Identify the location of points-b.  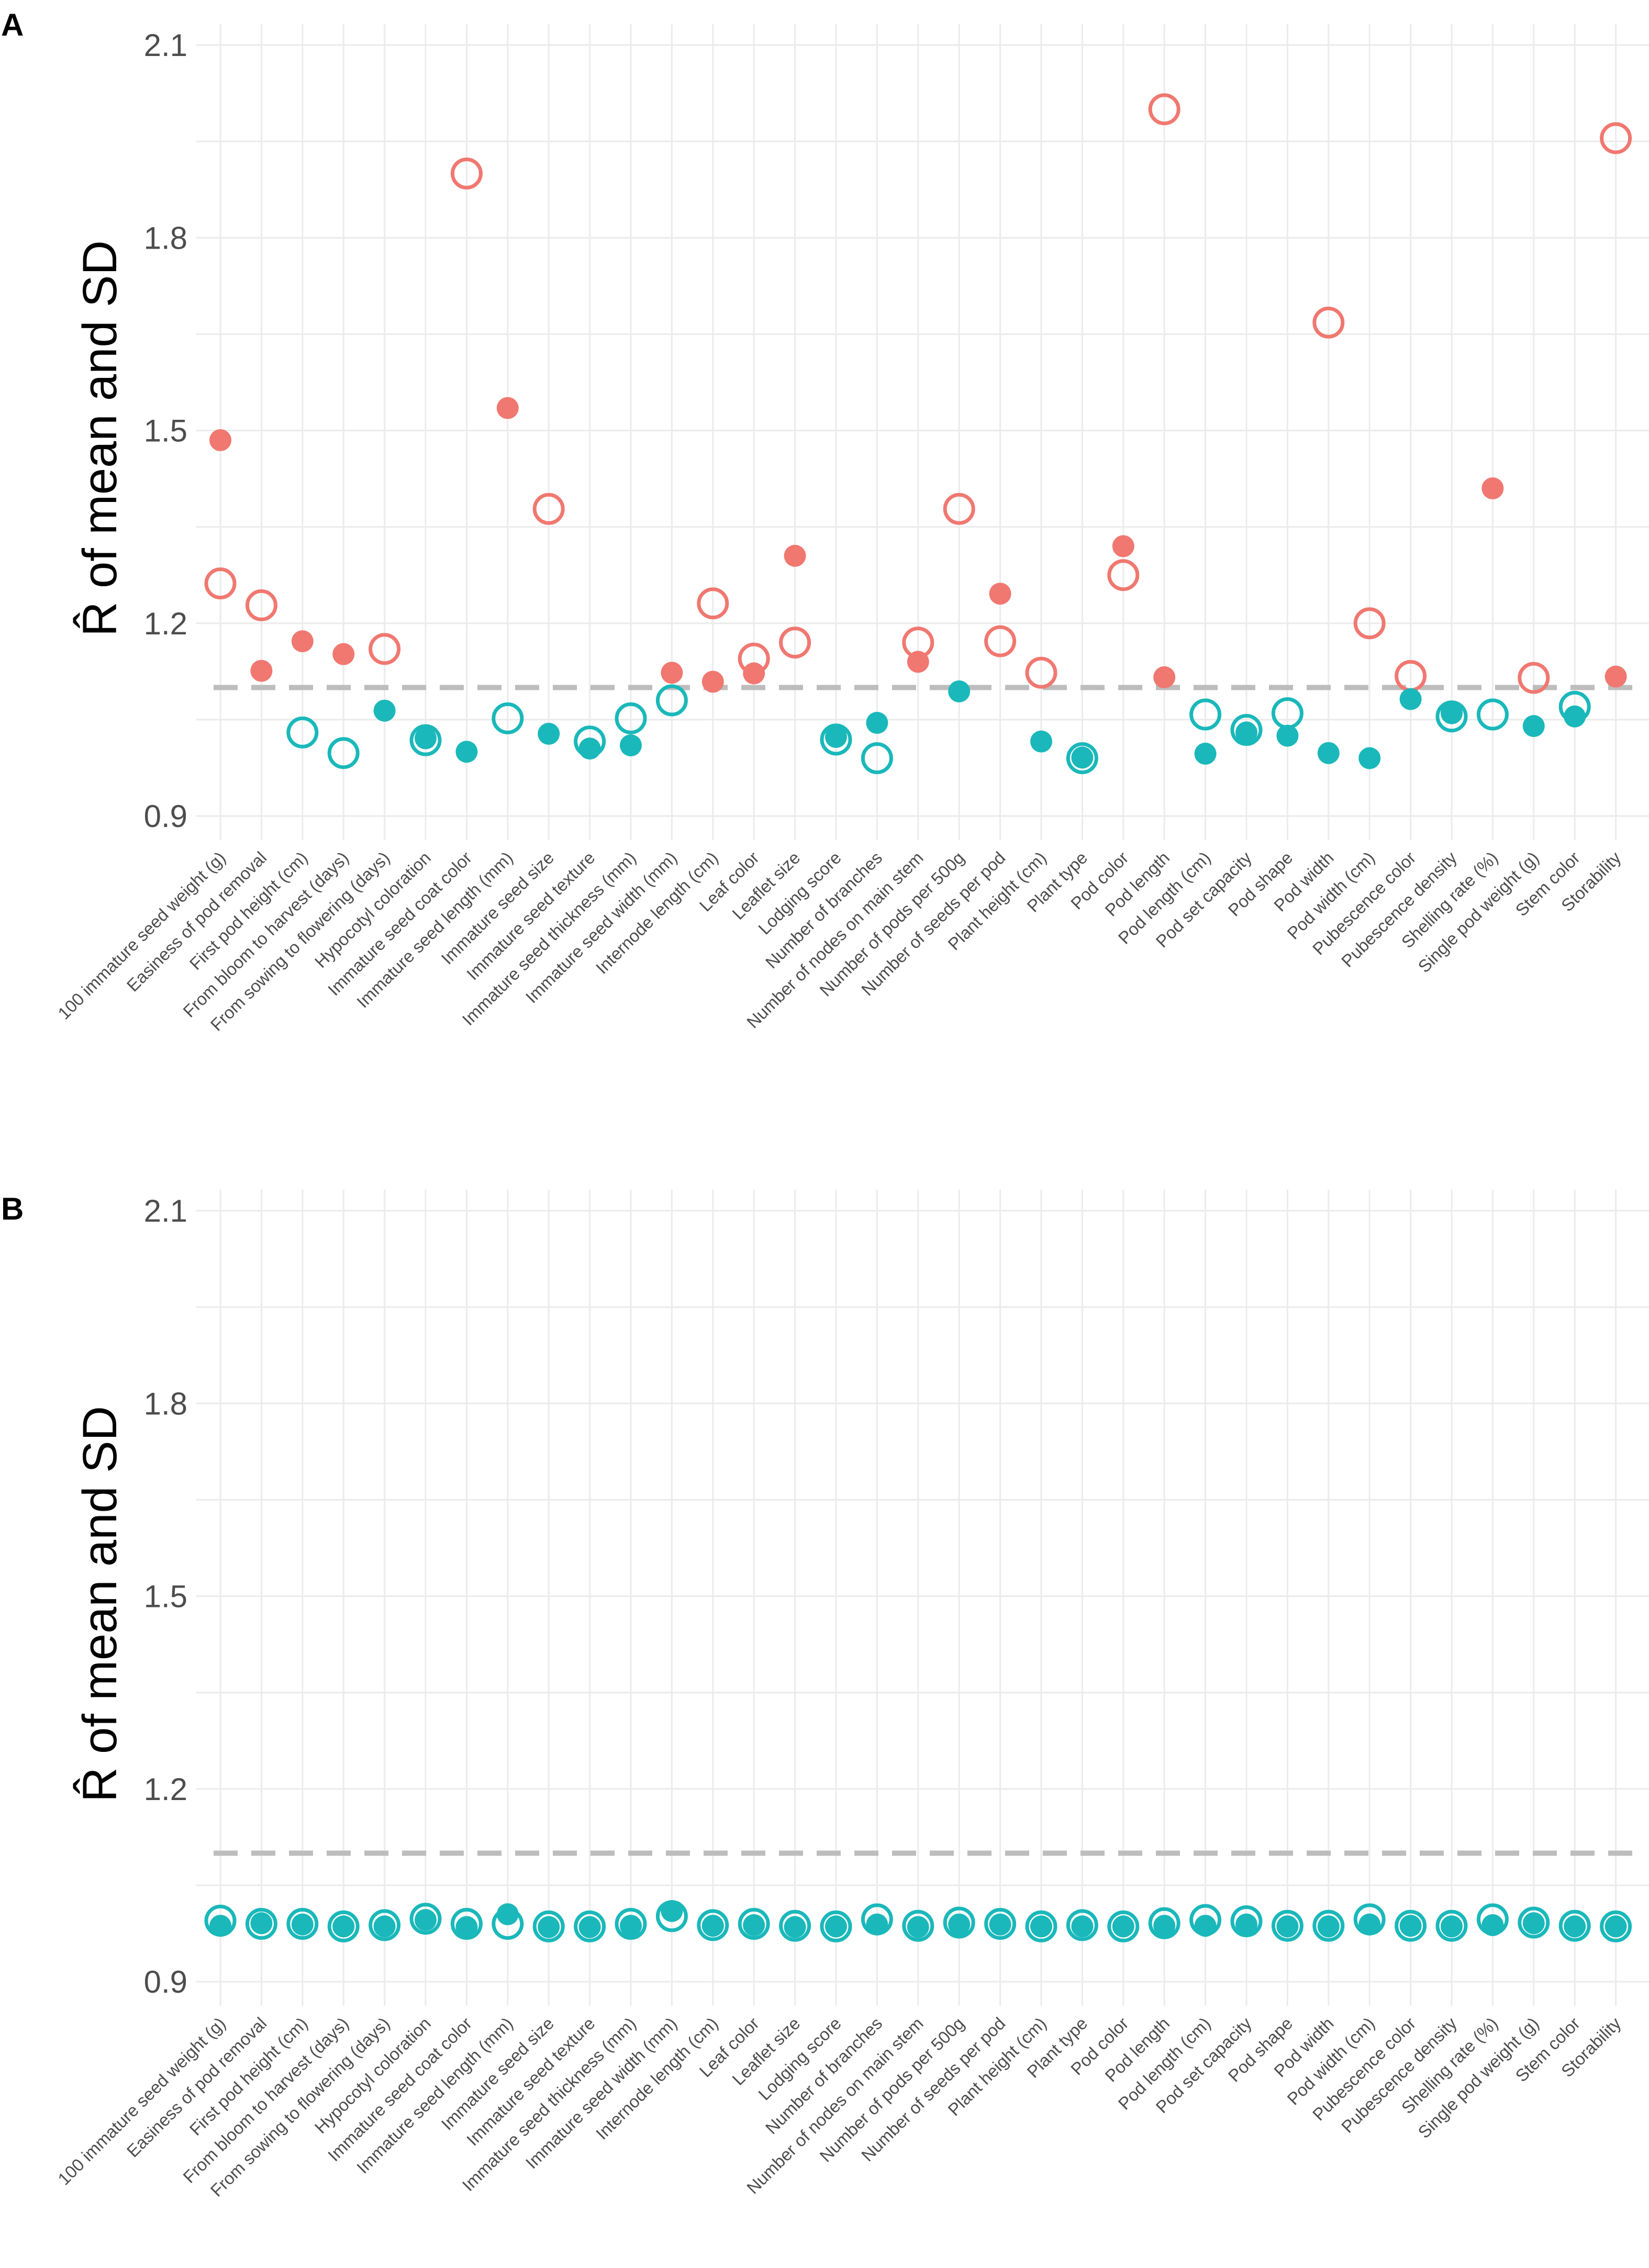
(918, 1921).